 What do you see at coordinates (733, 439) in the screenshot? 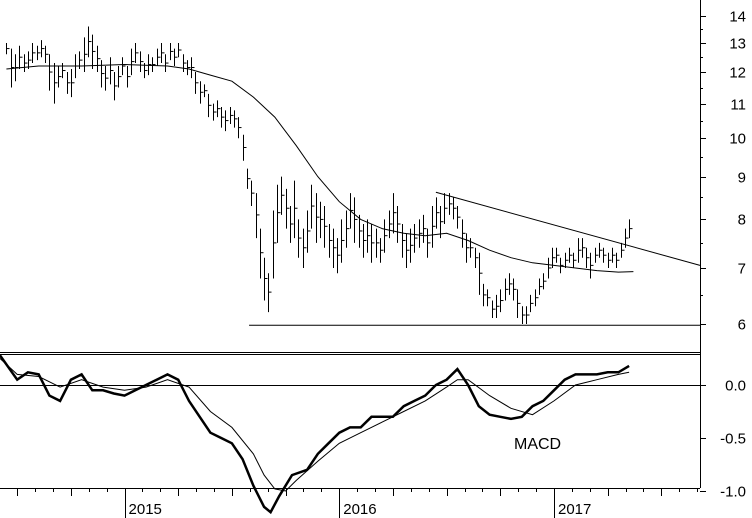
I see `macd-ytick-label: -0.5` at bounding box center [733, 439].